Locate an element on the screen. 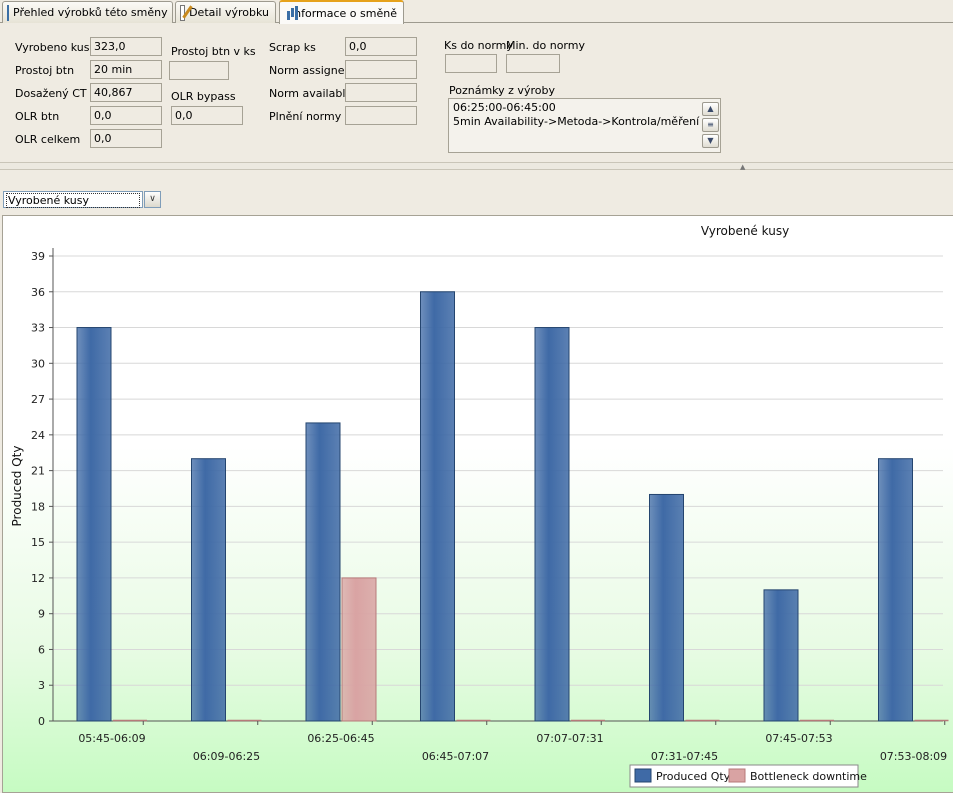  notes-line: 06:25:00-06:45:00 is located at coordinates (504, 107).